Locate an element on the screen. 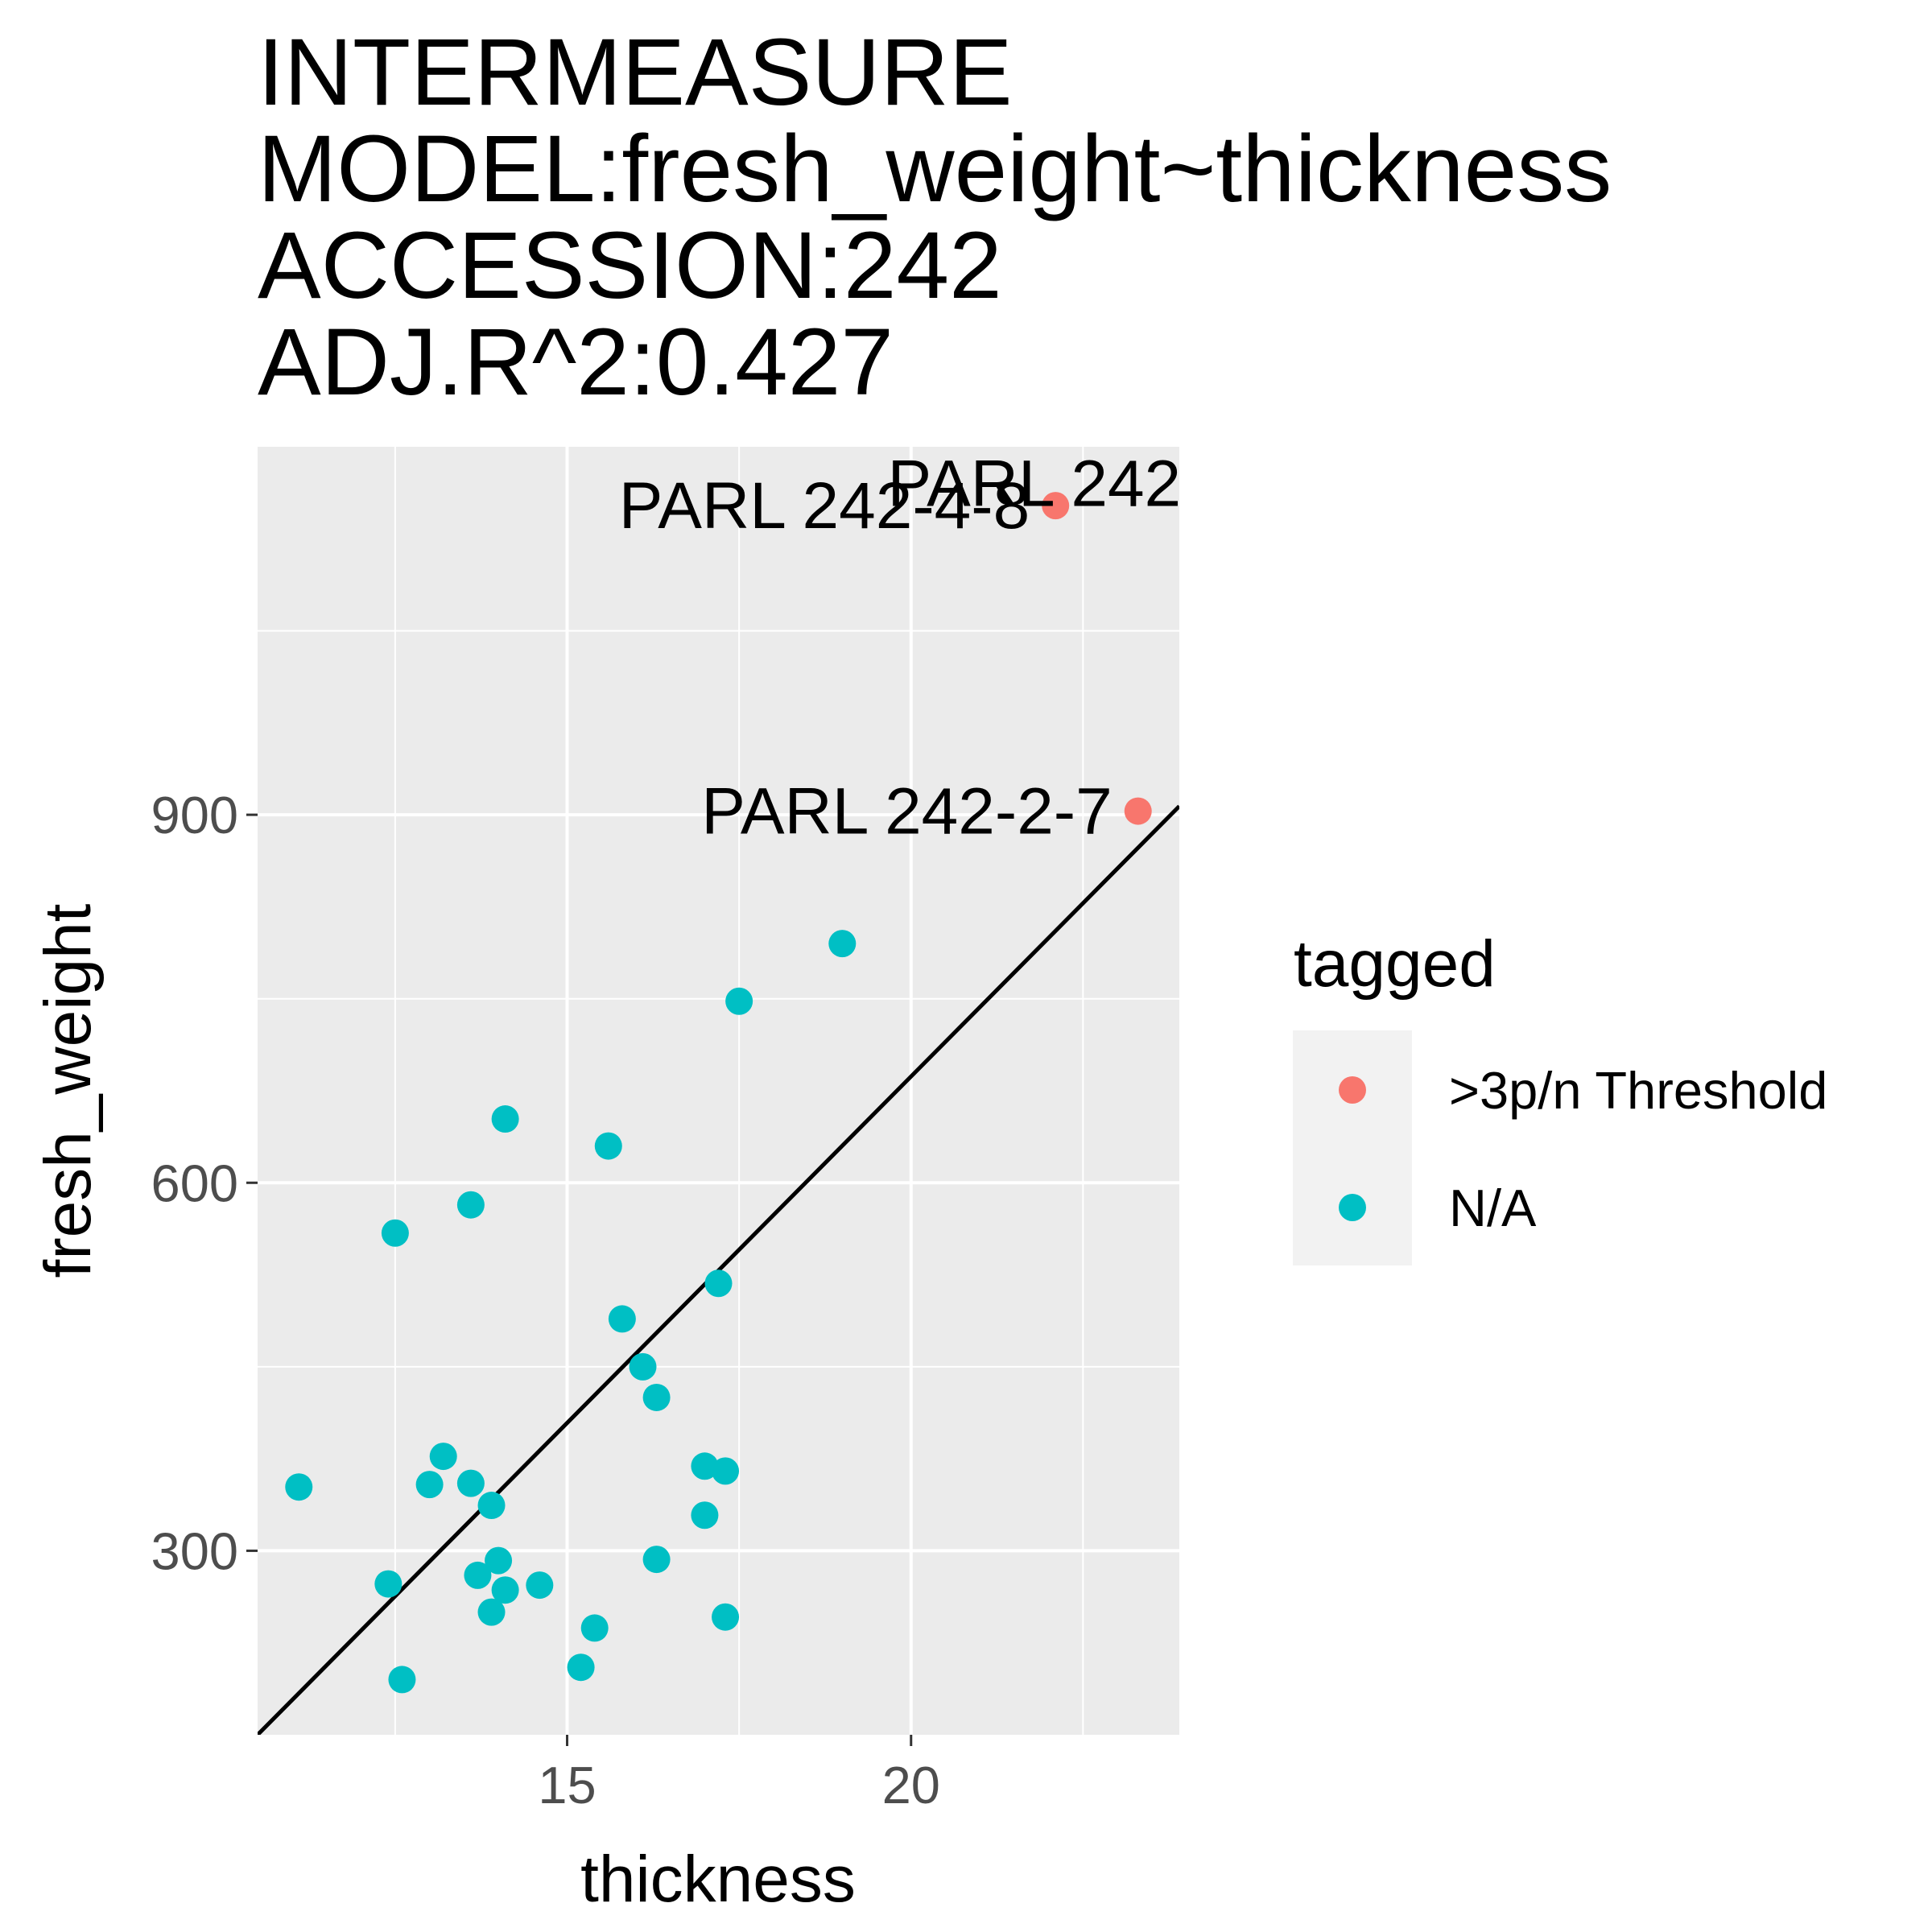 Image resolution: width=1932 pixels, height=1932 pixels. x-tick-label-0: 15 is located at coordinates (567, 1785).